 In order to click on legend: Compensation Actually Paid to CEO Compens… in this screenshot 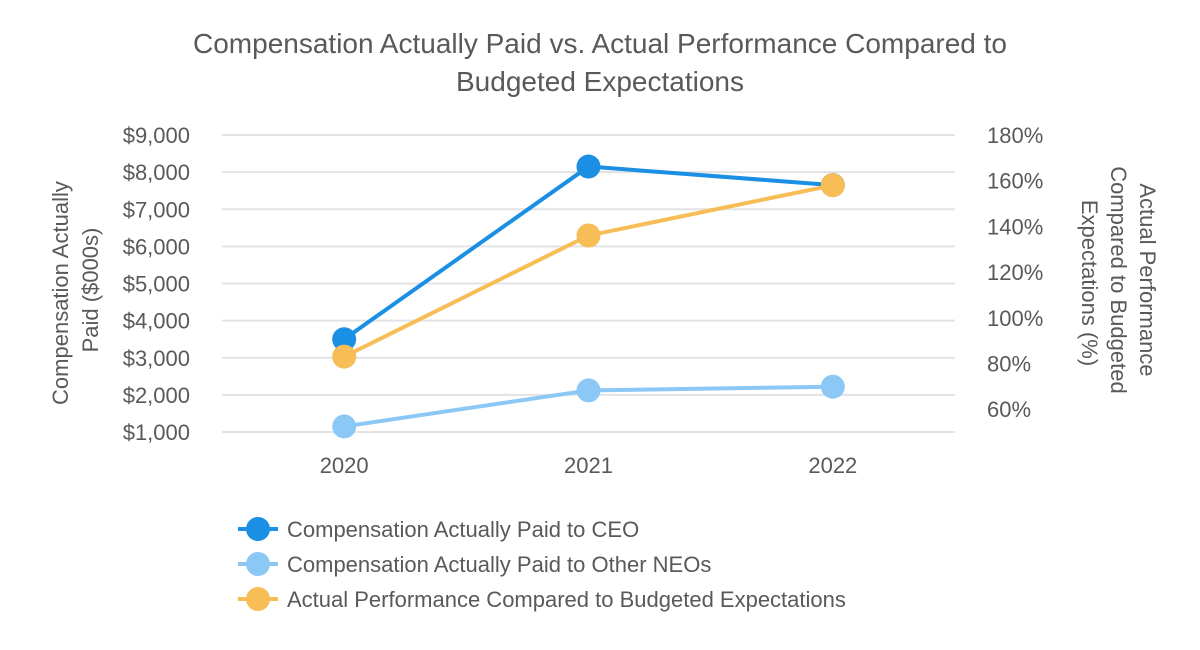, I will do `click(542, 564)`.